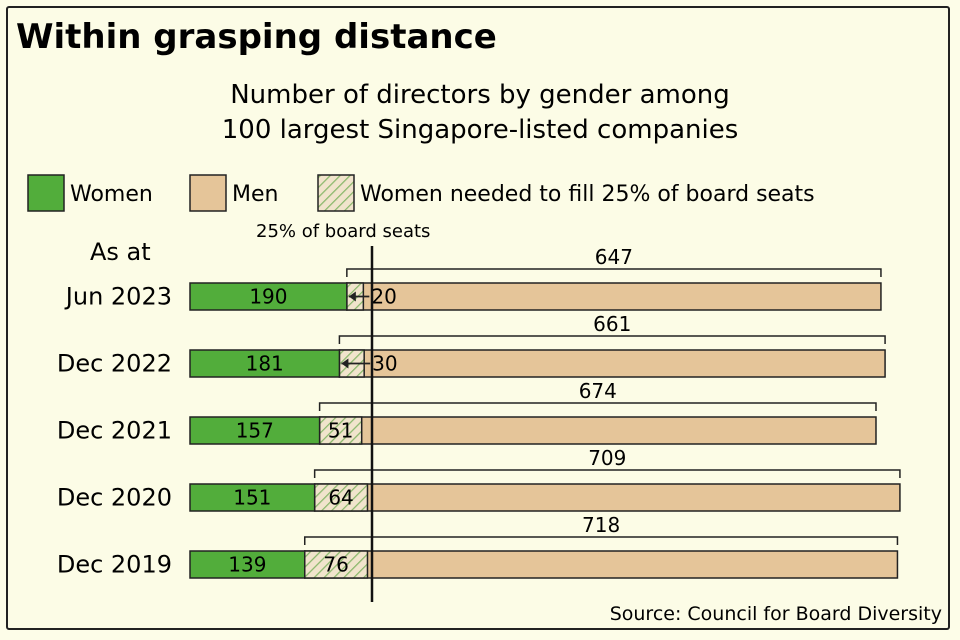 The height and width of the screenshot is (640, 960). What do you see at coordinates (255, 194) in the screenshot?
I see `legend-label-men: Men` at bounding box center [255, 194].